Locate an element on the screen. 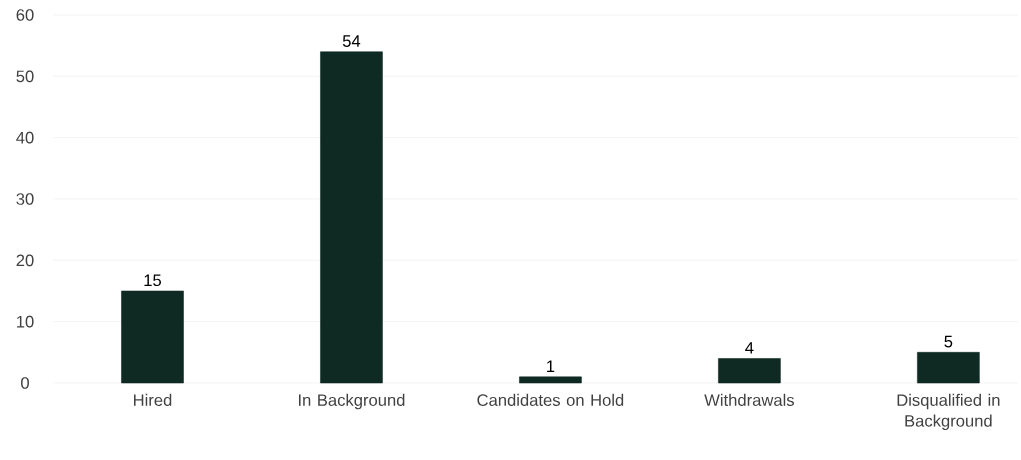 The image size is (1021, 460). y-tick-label: 60 is located at coordinates (25, 15).